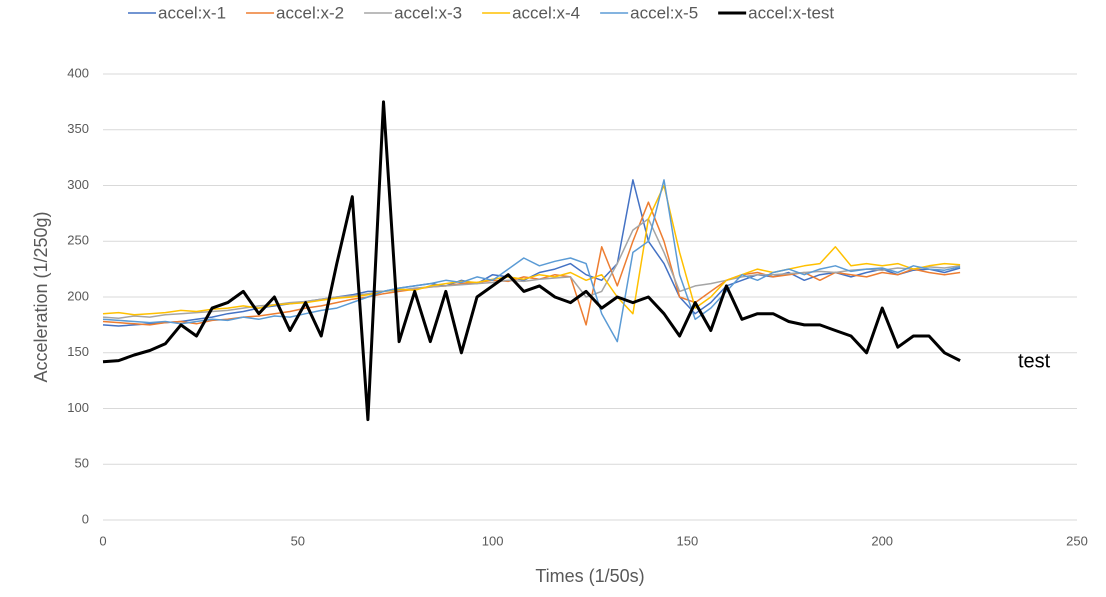 The height and width of the screenshot is (597, 1106). What do you see at coordinates (493, 540) in the screenshot?
I see `x-tick-label: 100` at bounding box center [493, 540].